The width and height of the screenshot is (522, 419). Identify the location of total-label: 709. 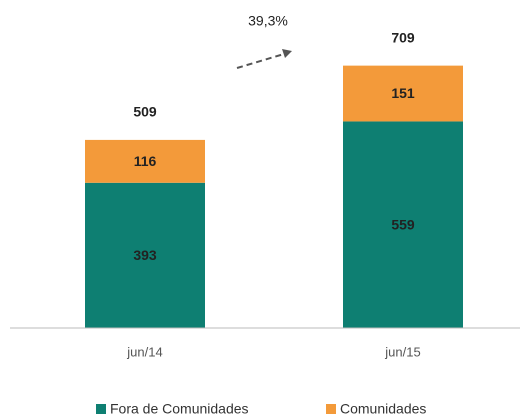
(403, 37).